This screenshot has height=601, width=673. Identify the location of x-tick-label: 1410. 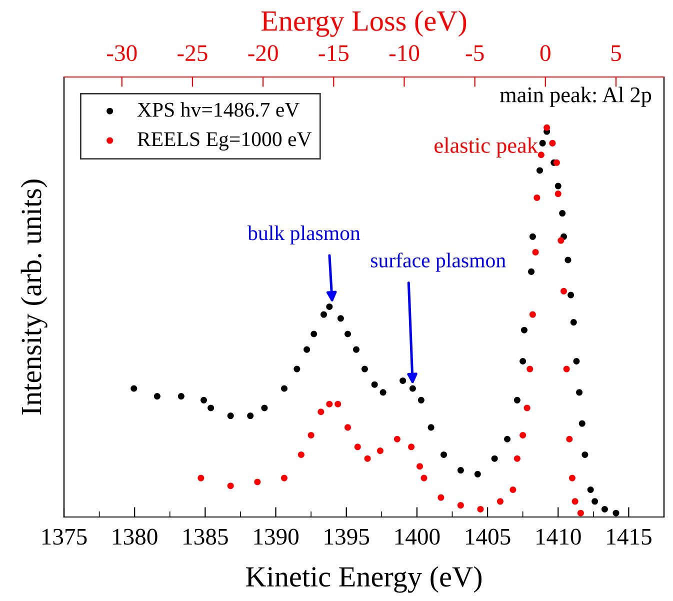
(558, 536).